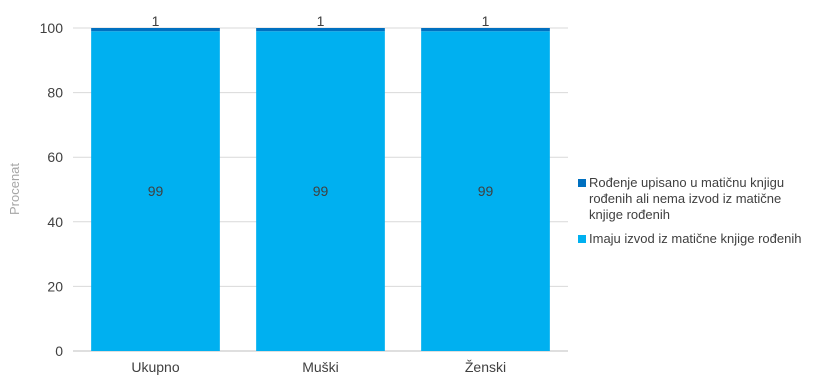  What do you see at coordinates (14, 189) in the screenshot?
I see `y-axis-title: Procenat` at bounding box center [14, 189].